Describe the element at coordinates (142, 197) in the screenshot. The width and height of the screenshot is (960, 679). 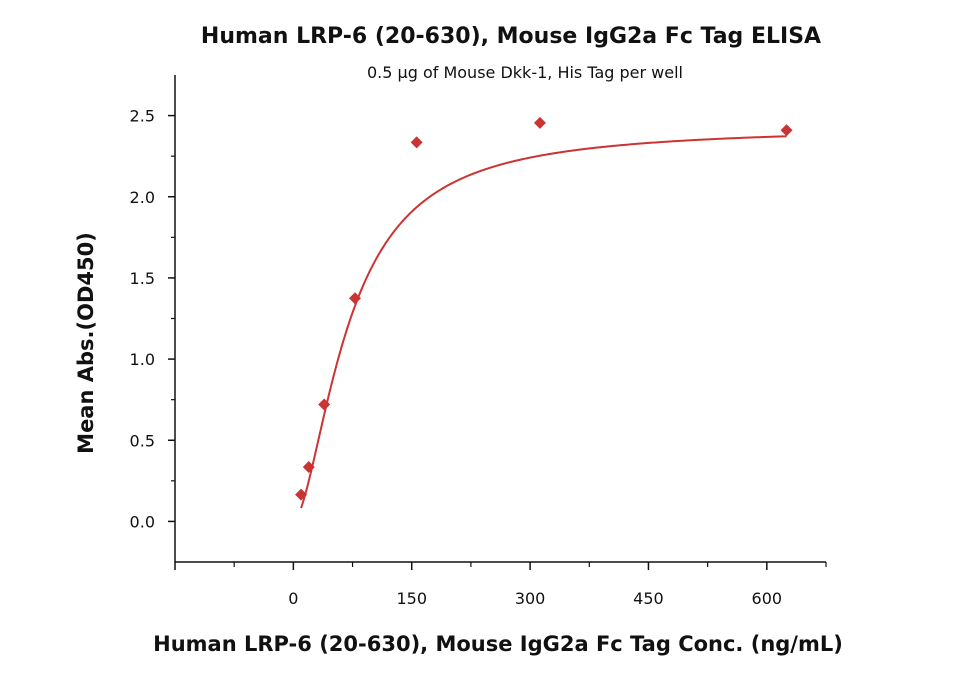
I see `y-tick-label: 2.0` at that location.